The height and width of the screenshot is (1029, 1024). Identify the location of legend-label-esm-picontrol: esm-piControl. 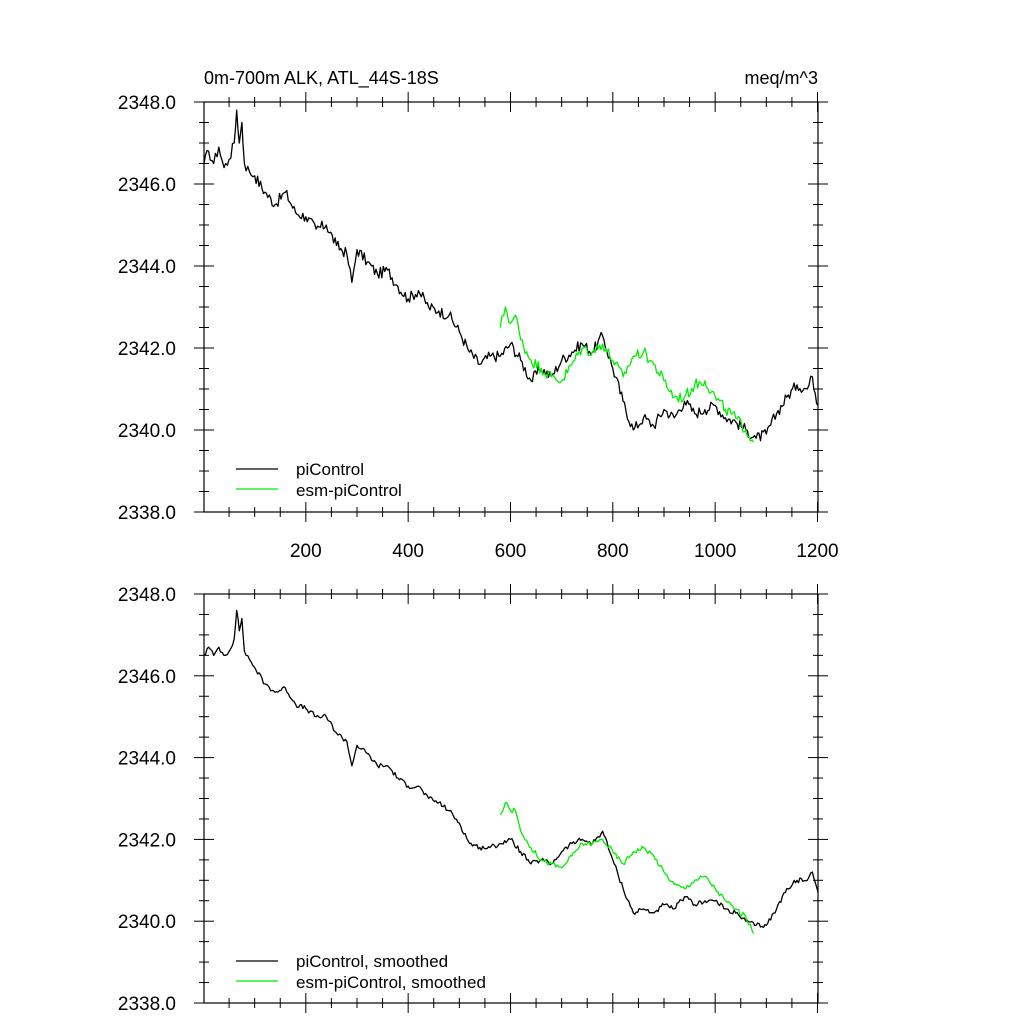
(349, 490).